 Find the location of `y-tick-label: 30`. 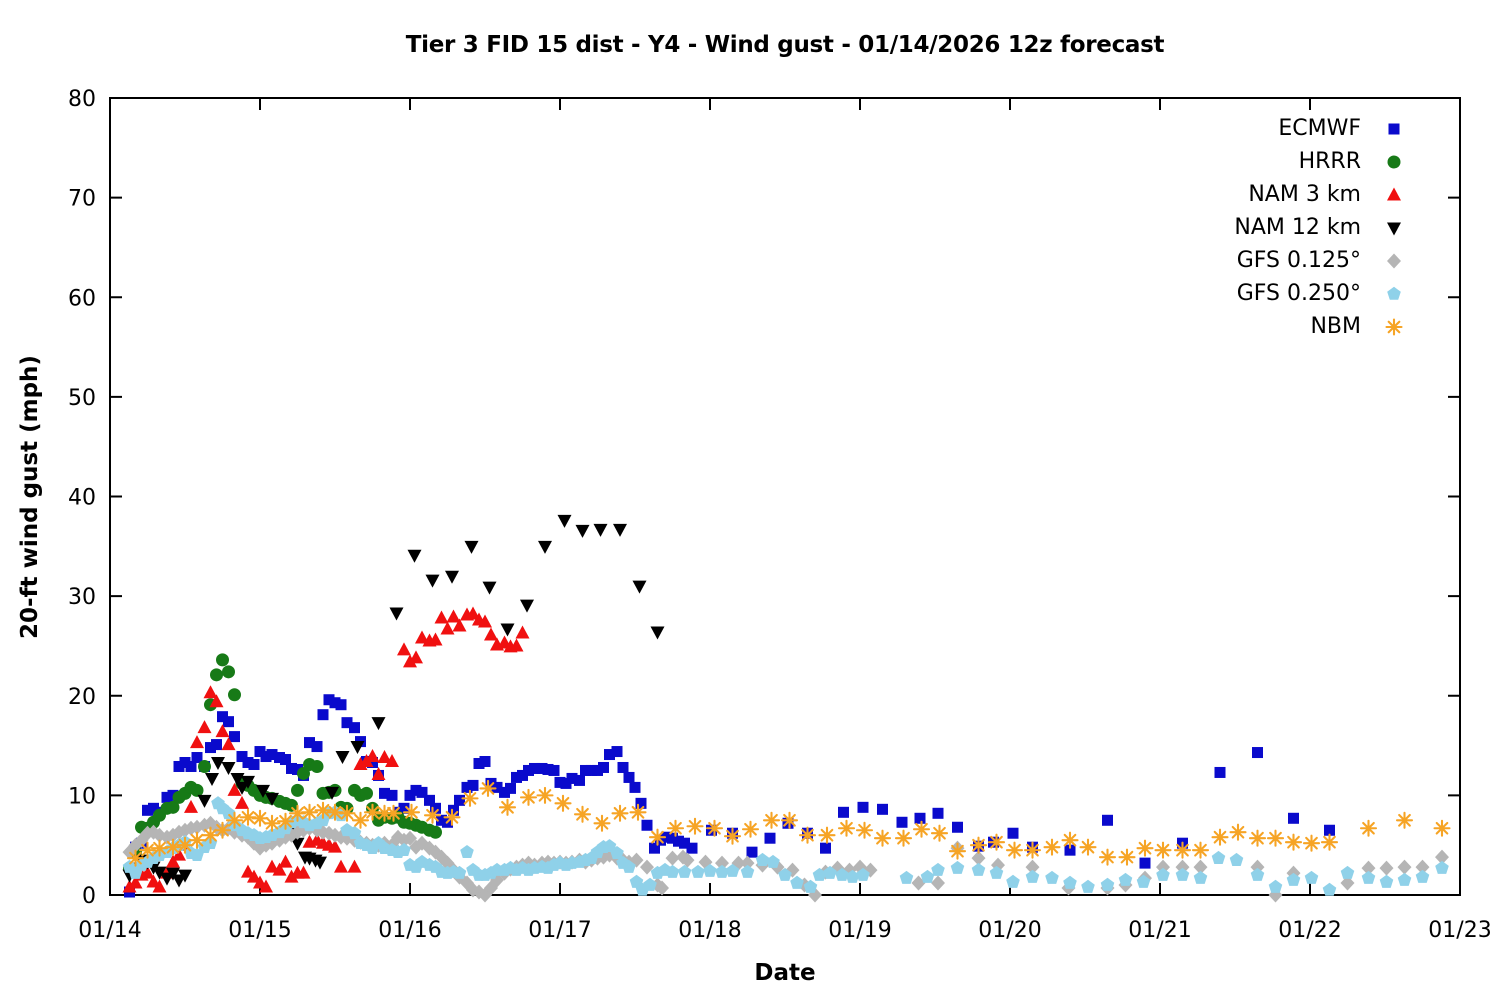

y-tick-label: 30 is located at coordinates (82, 597).